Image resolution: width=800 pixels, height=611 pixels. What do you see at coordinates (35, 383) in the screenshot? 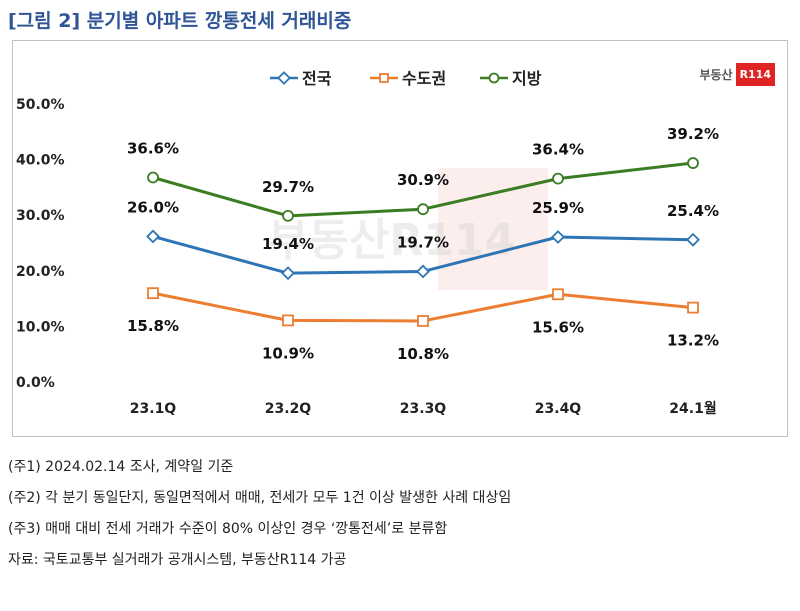
I see `y-tick-label: 0.0%` at bounding box center [35, 383].